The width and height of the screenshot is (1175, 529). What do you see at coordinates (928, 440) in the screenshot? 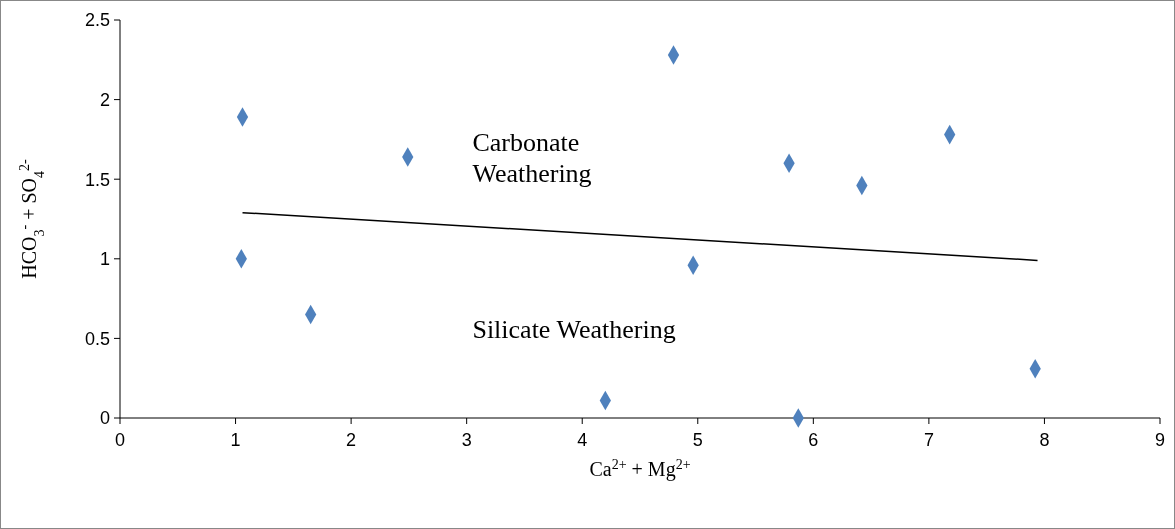
I see `x-tick-label: 7` at bounding box center [928, 440].